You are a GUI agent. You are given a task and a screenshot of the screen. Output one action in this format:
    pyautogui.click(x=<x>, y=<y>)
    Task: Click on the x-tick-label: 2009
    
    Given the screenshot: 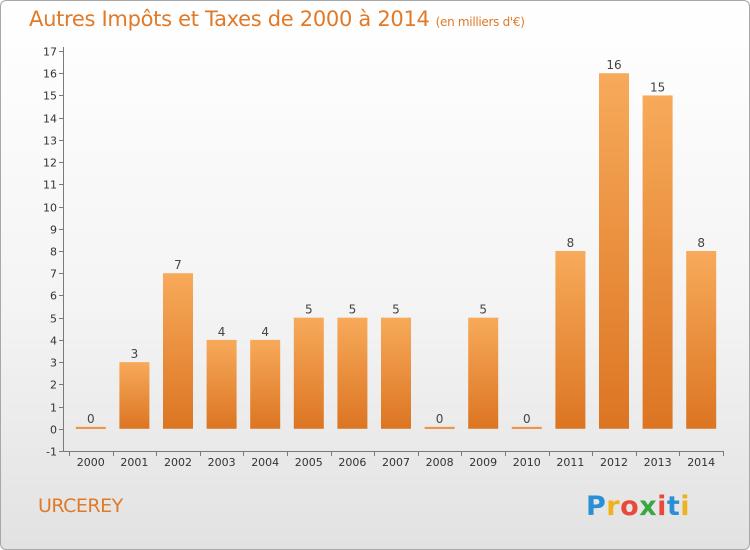 What is the action you would take?
    pyautogui.click(x=483, y=462)
    